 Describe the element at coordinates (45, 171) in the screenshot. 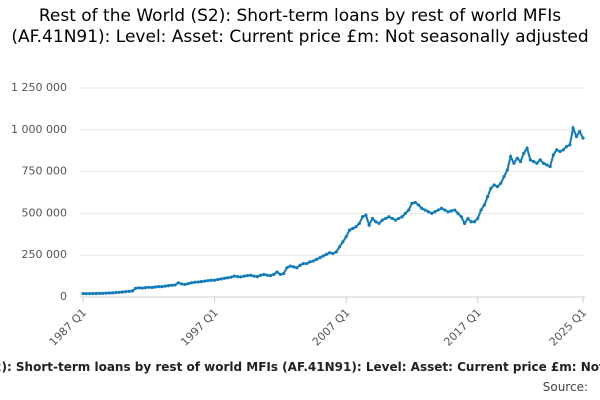

I see `y-tick-label: 750 000` at that location.